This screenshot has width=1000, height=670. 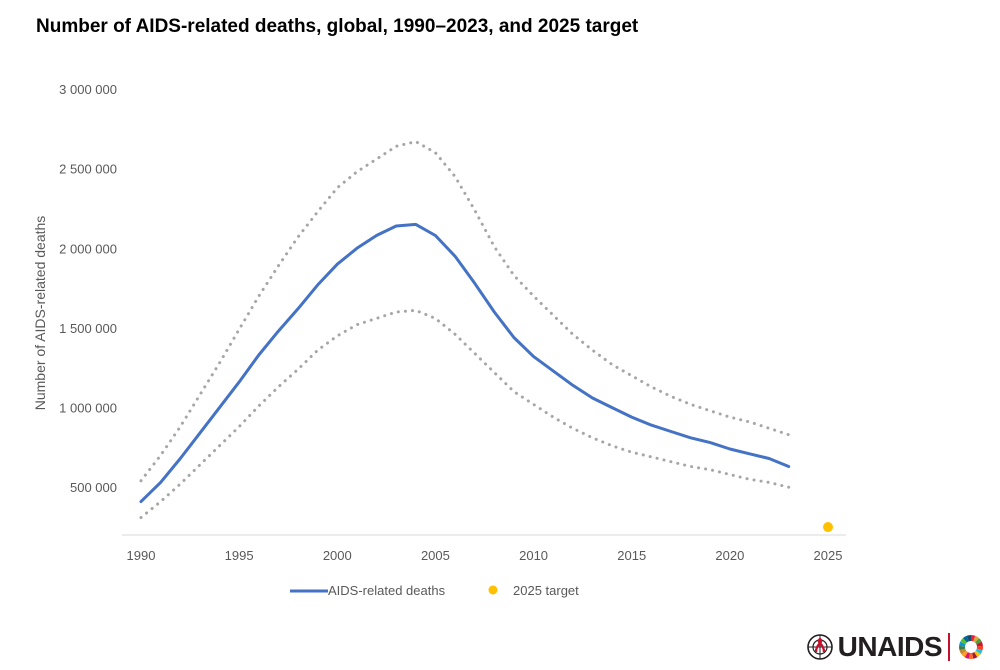 What do you see at coordinates (971, 653) in the screenshot?
I see `sdg-segment` at bounding box center [971, 653].